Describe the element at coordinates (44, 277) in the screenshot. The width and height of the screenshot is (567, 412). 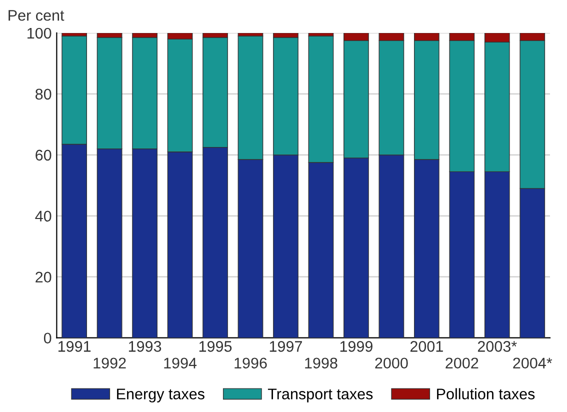
I see `y-tick-label: 20` at that location.